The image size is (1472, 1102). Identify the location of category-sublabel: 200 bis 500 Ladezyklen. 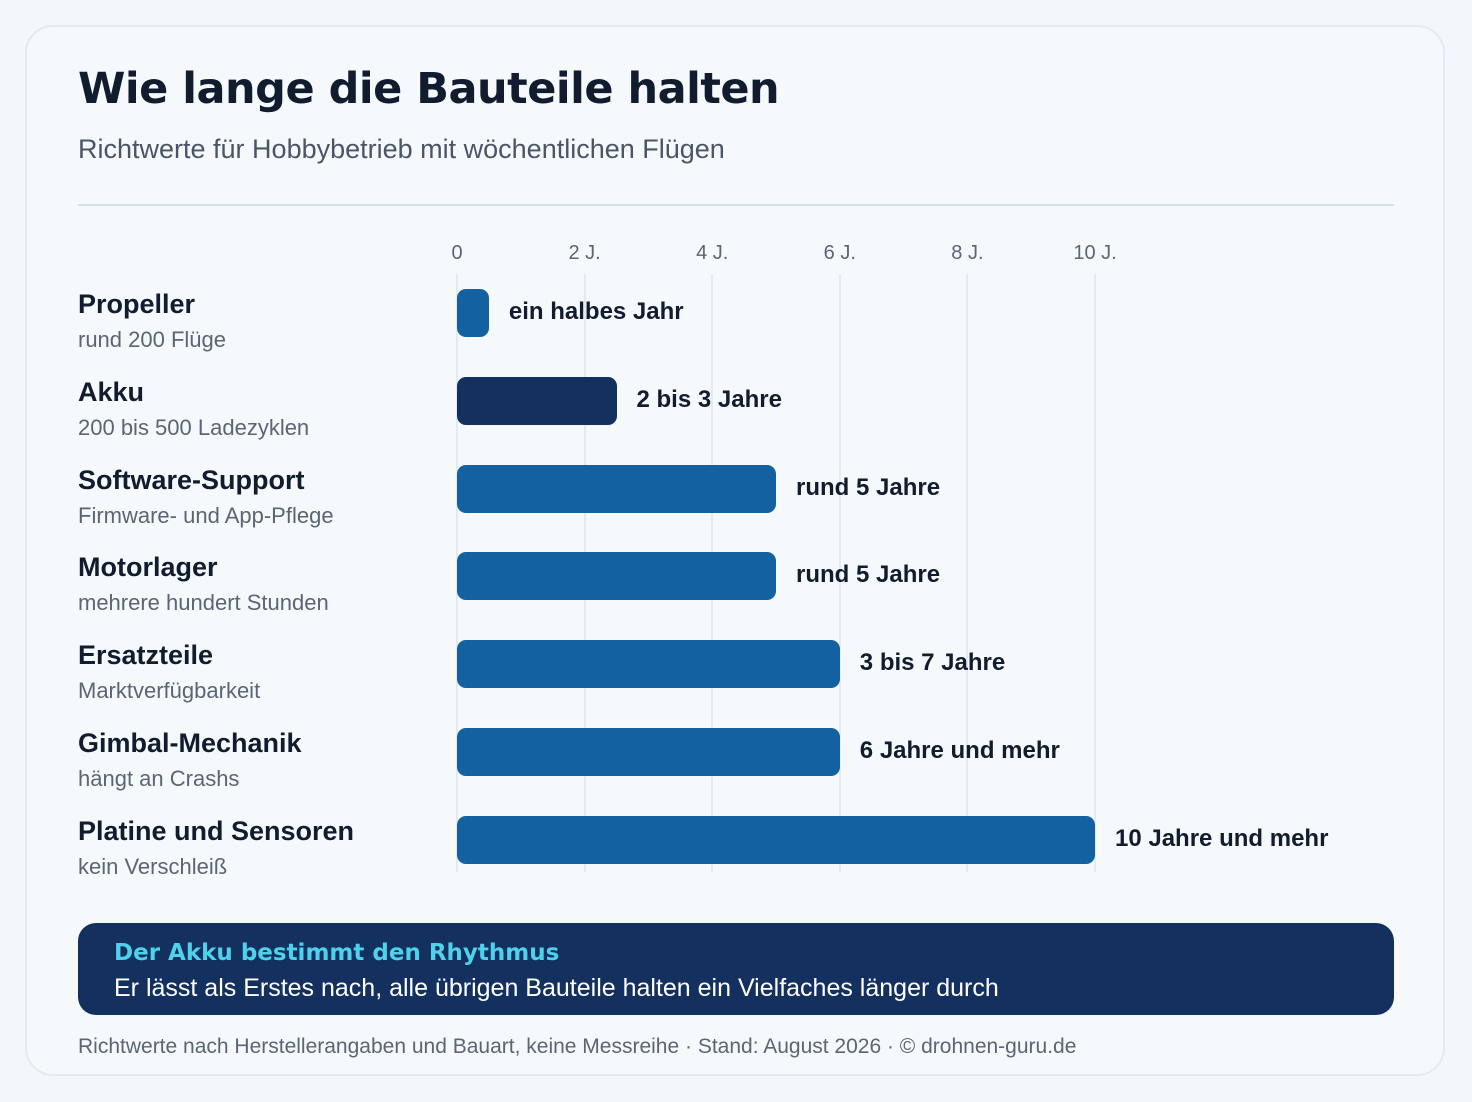
(194, 427).